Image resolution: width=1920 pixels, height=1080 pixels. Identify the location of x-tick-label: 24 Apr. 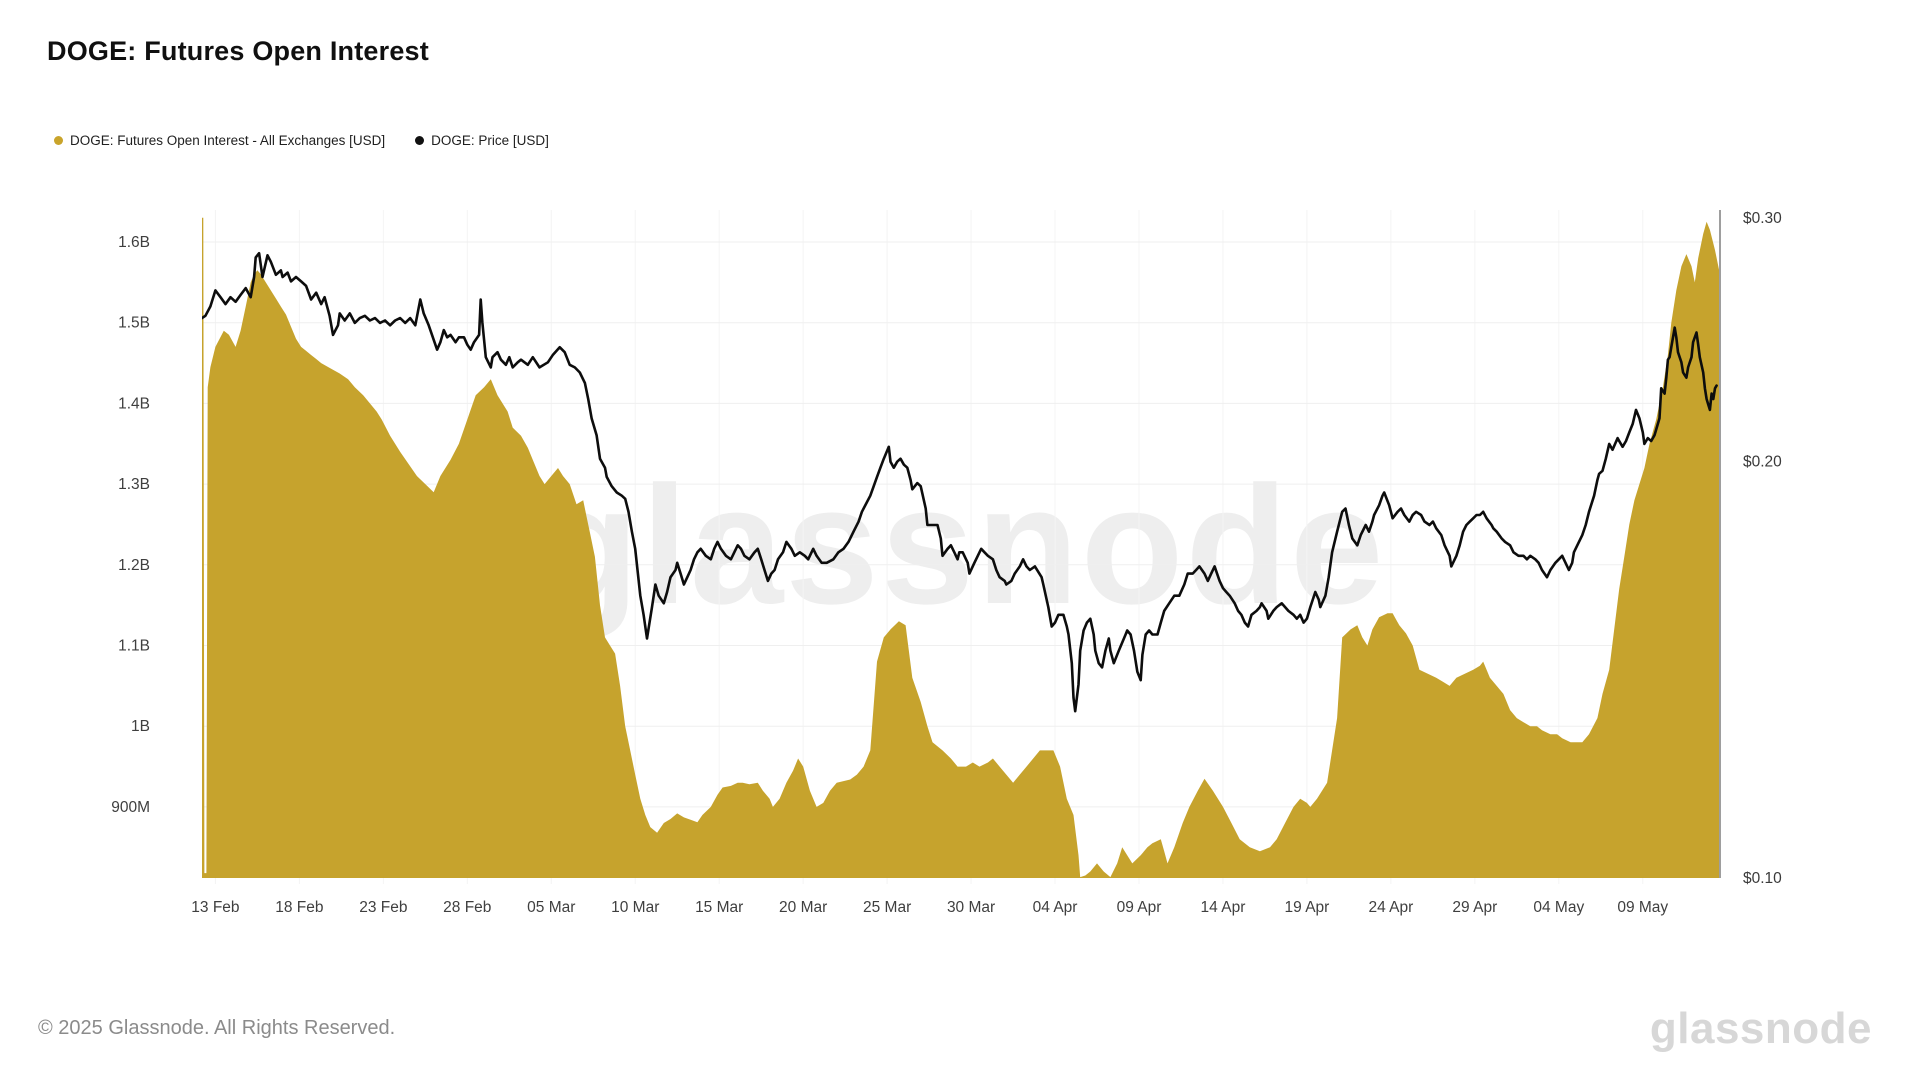
(1390, 907).